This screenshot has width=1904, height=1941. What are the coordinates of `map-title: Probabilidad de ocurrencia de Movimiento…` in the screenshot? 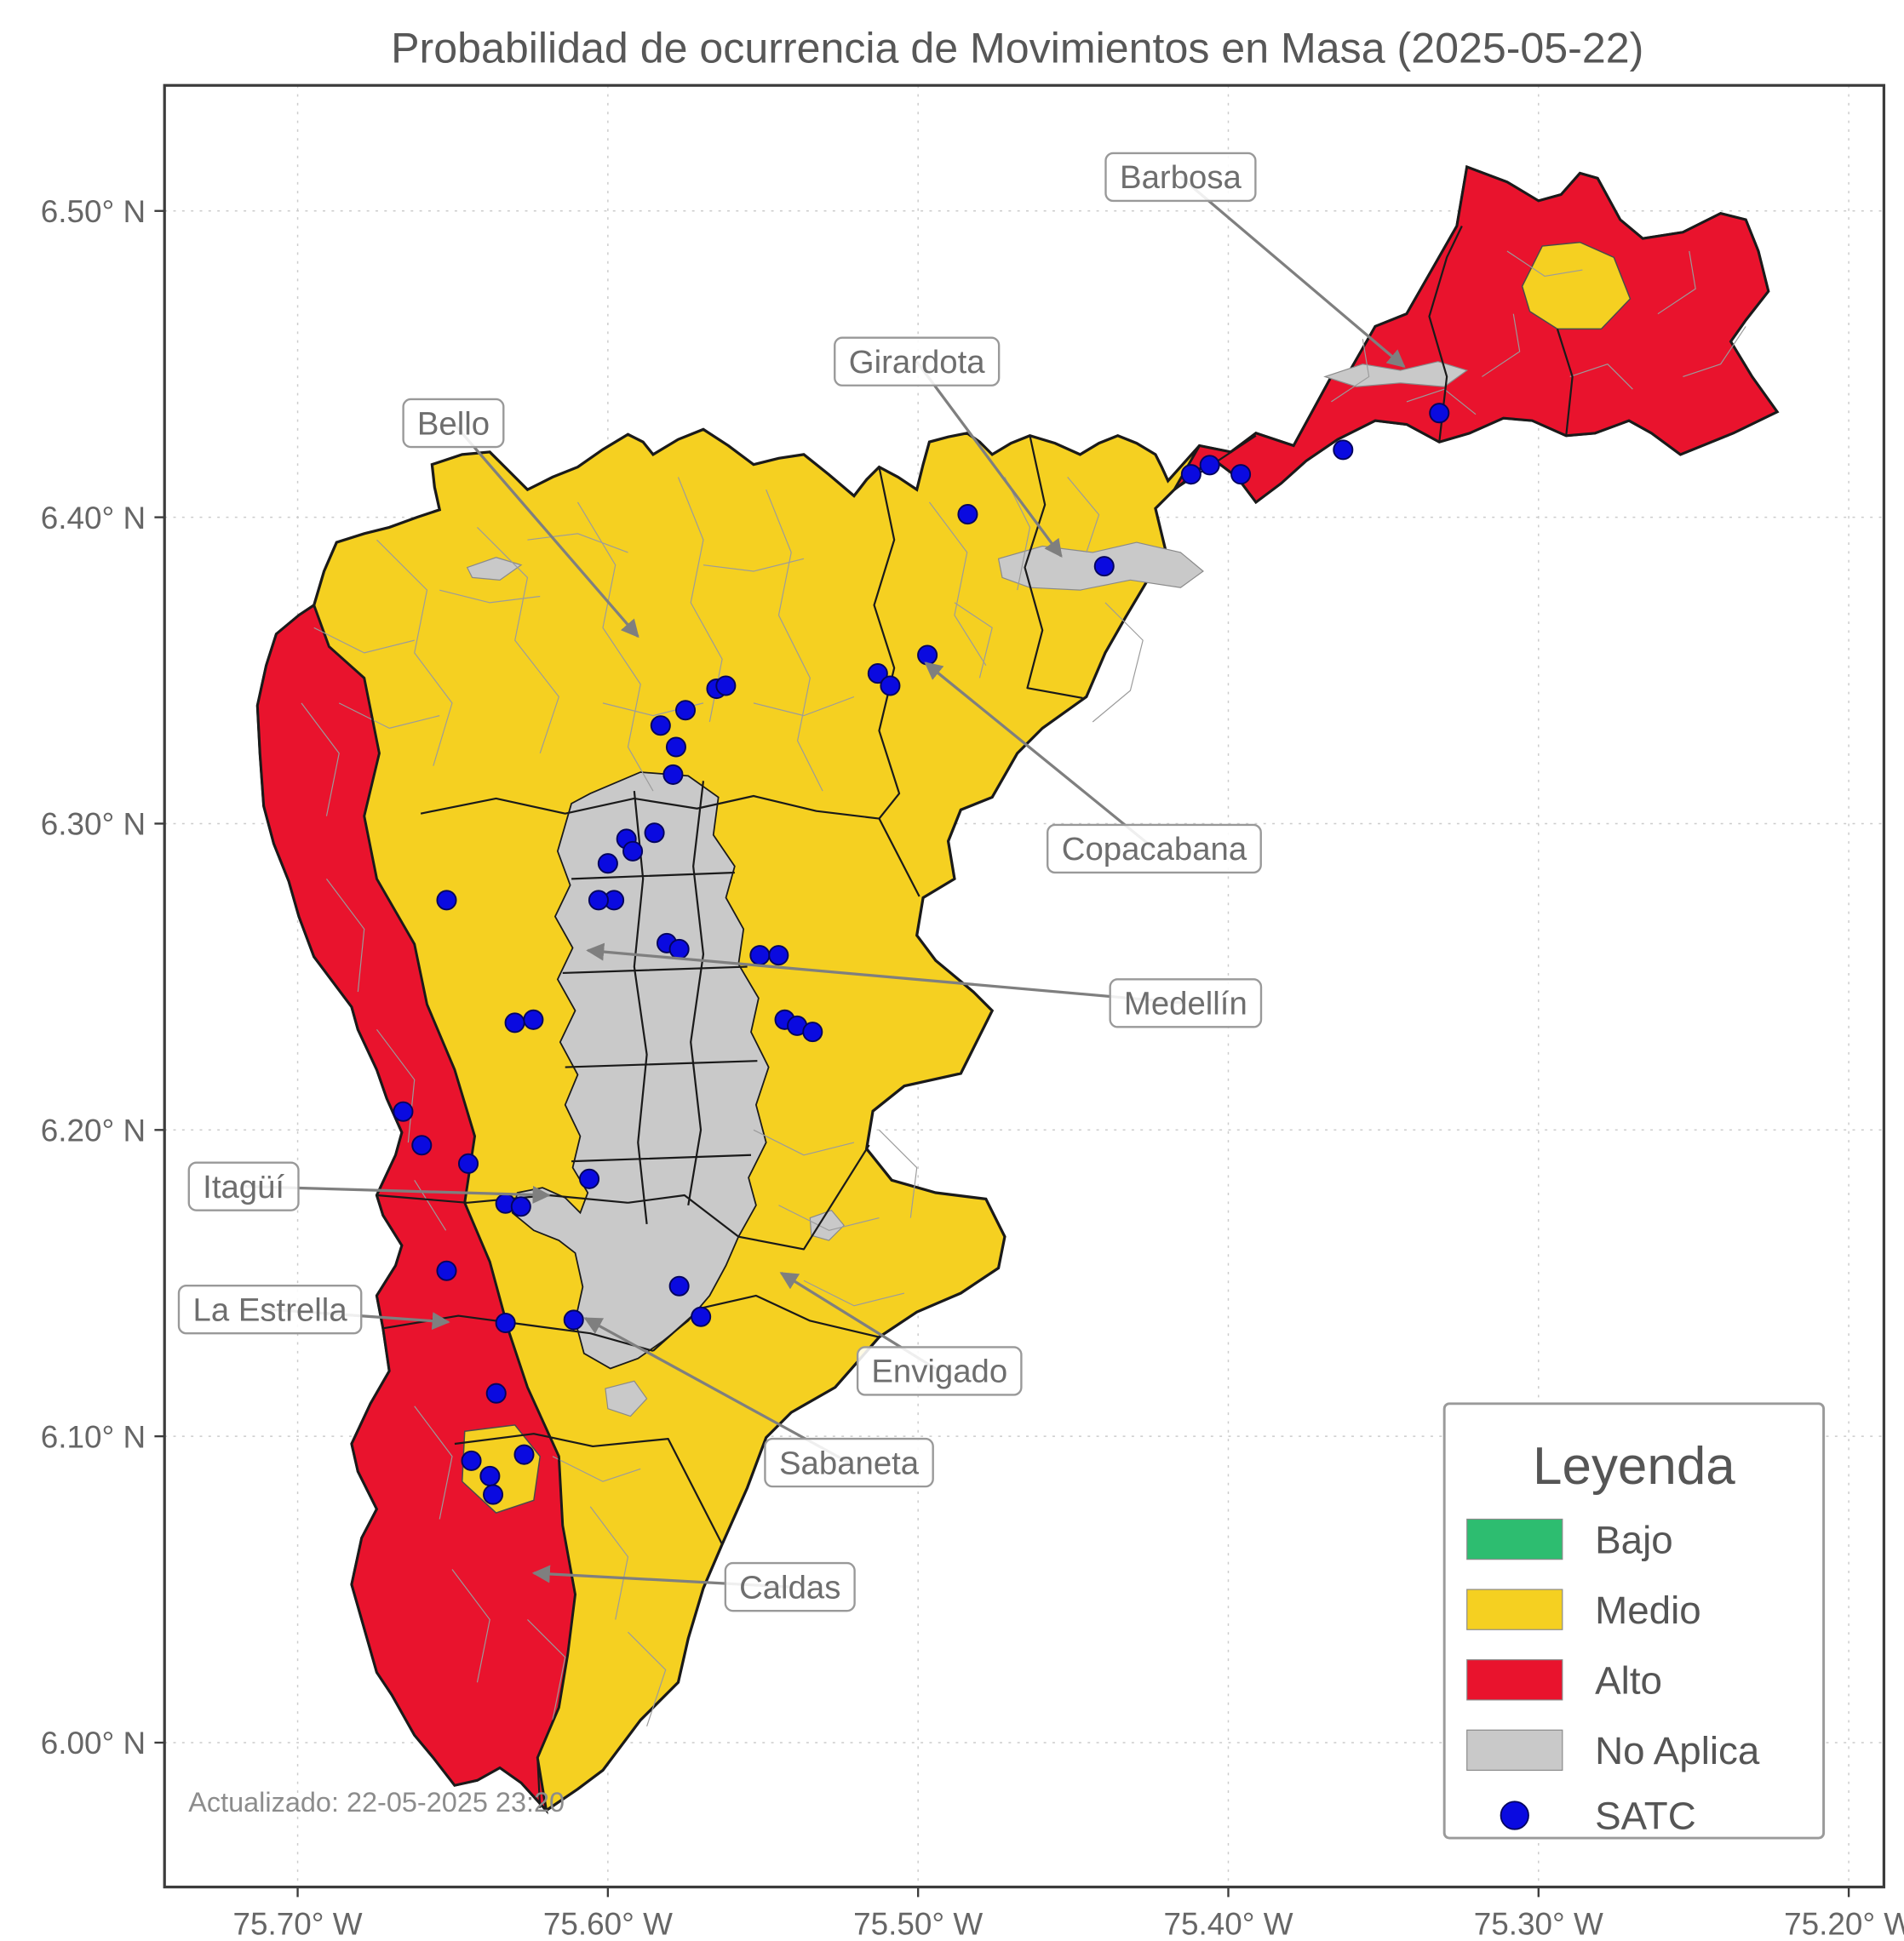 It's located at (1017, 48).